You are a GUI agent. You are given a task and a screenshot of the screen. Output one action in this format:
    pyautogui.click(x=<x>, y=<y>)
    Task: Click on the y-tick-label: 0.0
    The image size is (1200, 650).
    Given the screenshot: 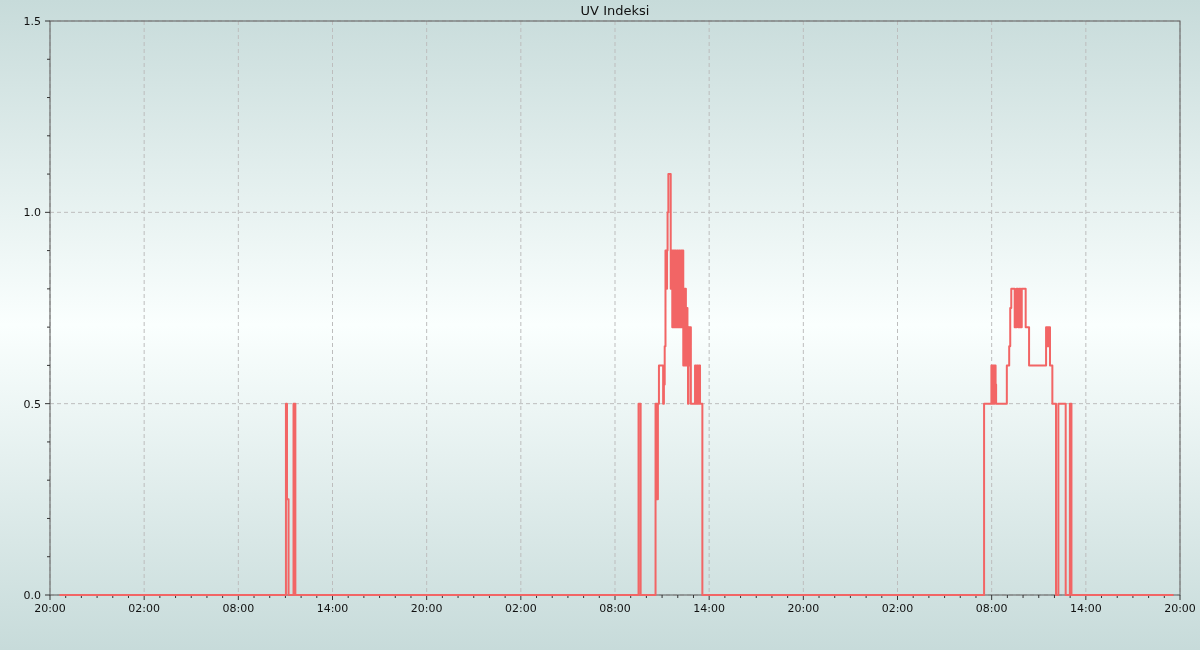 What is the action you would take?
    pyautogui.click(x=32, y=595)
    